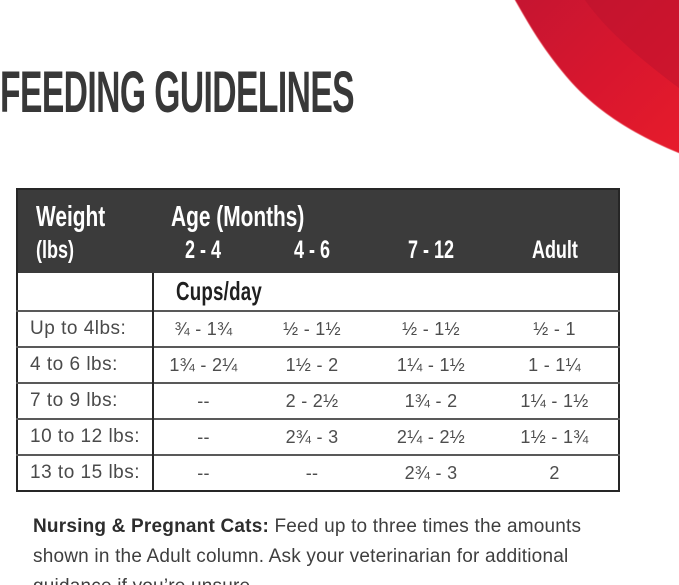 This screenshot has height=585, width=679. I want to click on cell: 2¼ - 2½, so click(431, 436).